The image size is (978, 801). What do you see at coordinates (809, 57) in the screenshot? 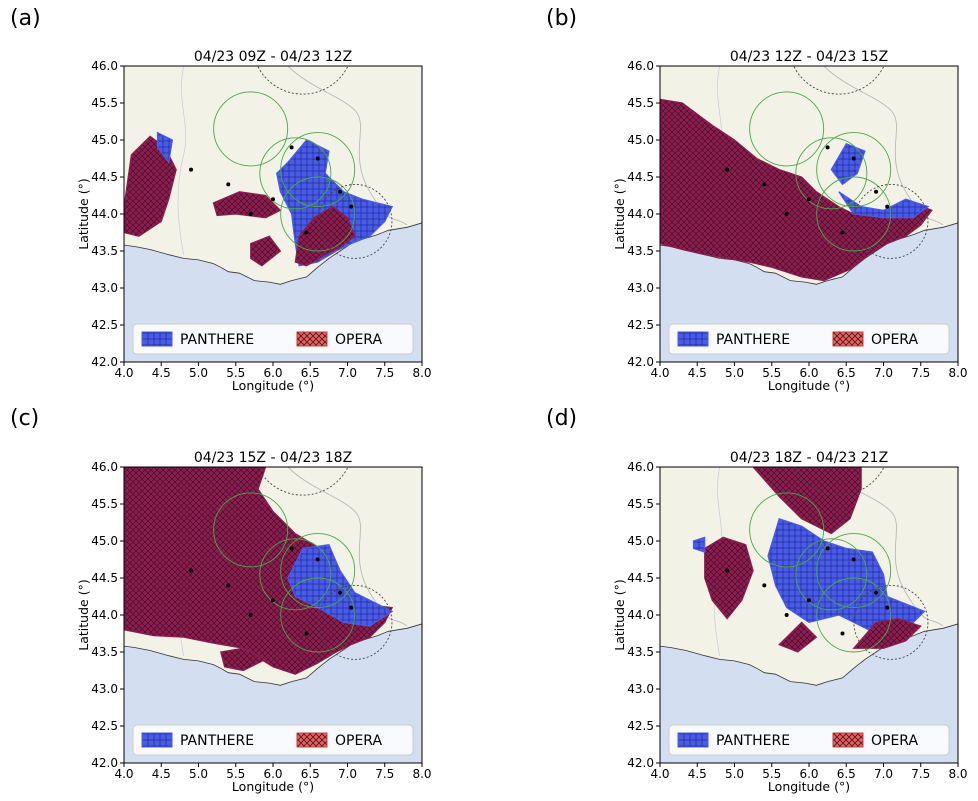
I see `panel-title: 04/23 12Z - 04/23 15Z` at bounding box center [809, 57].